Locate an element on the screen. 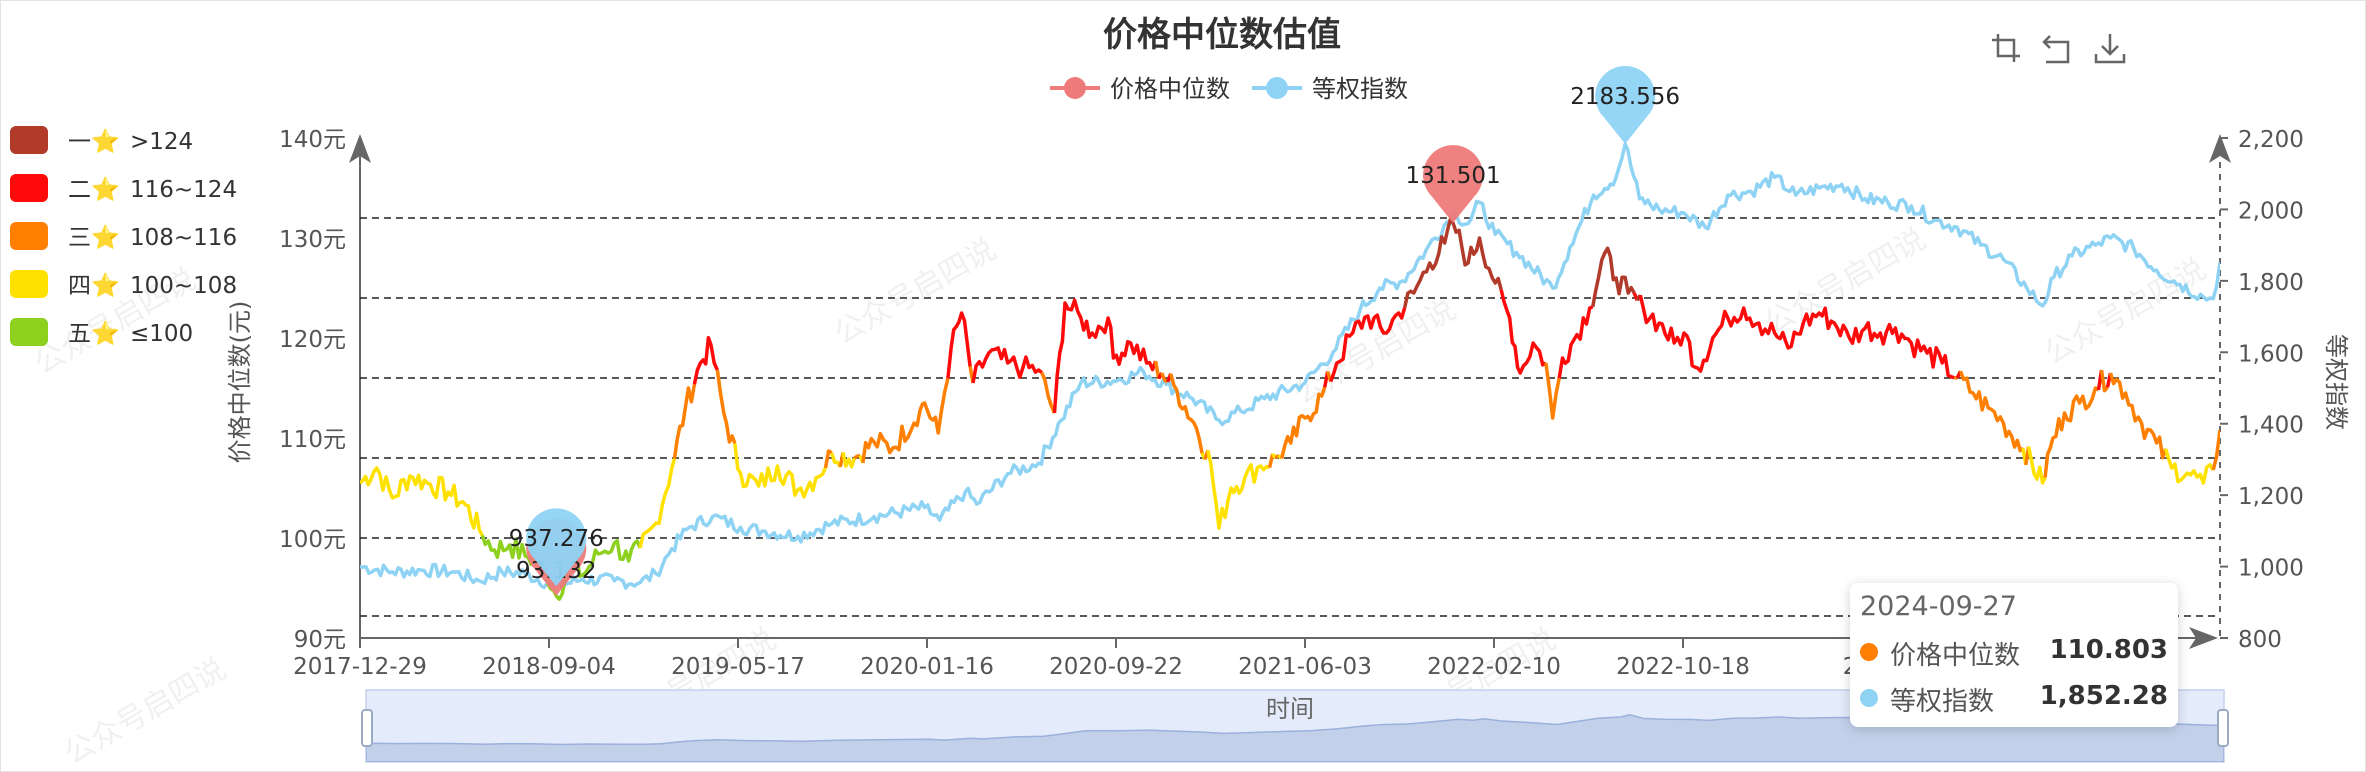  right-tick-label: 1,800 is located at coordinates (2271, 283).